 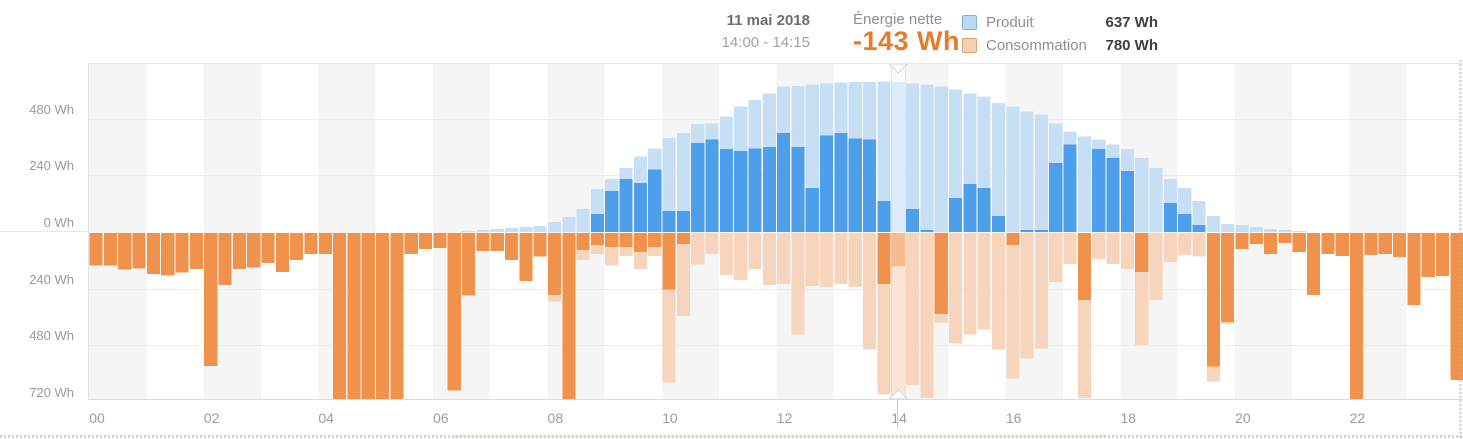 I want to click on selection-band, so click(x=898, y=231).